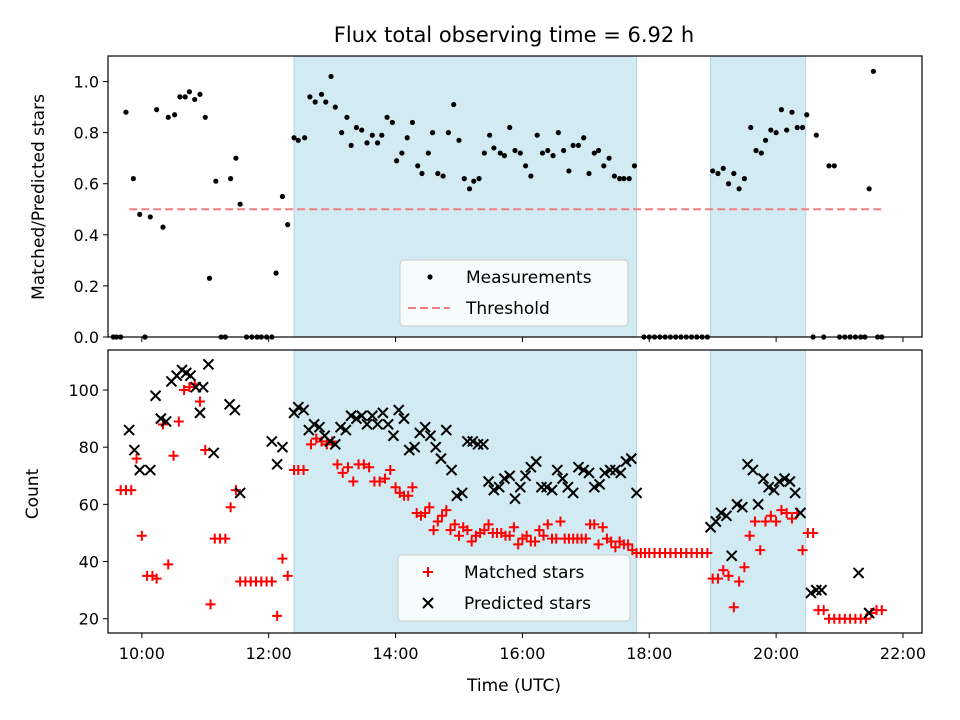  I want to click on y-tick-label: 1.0, so click(86, 82).